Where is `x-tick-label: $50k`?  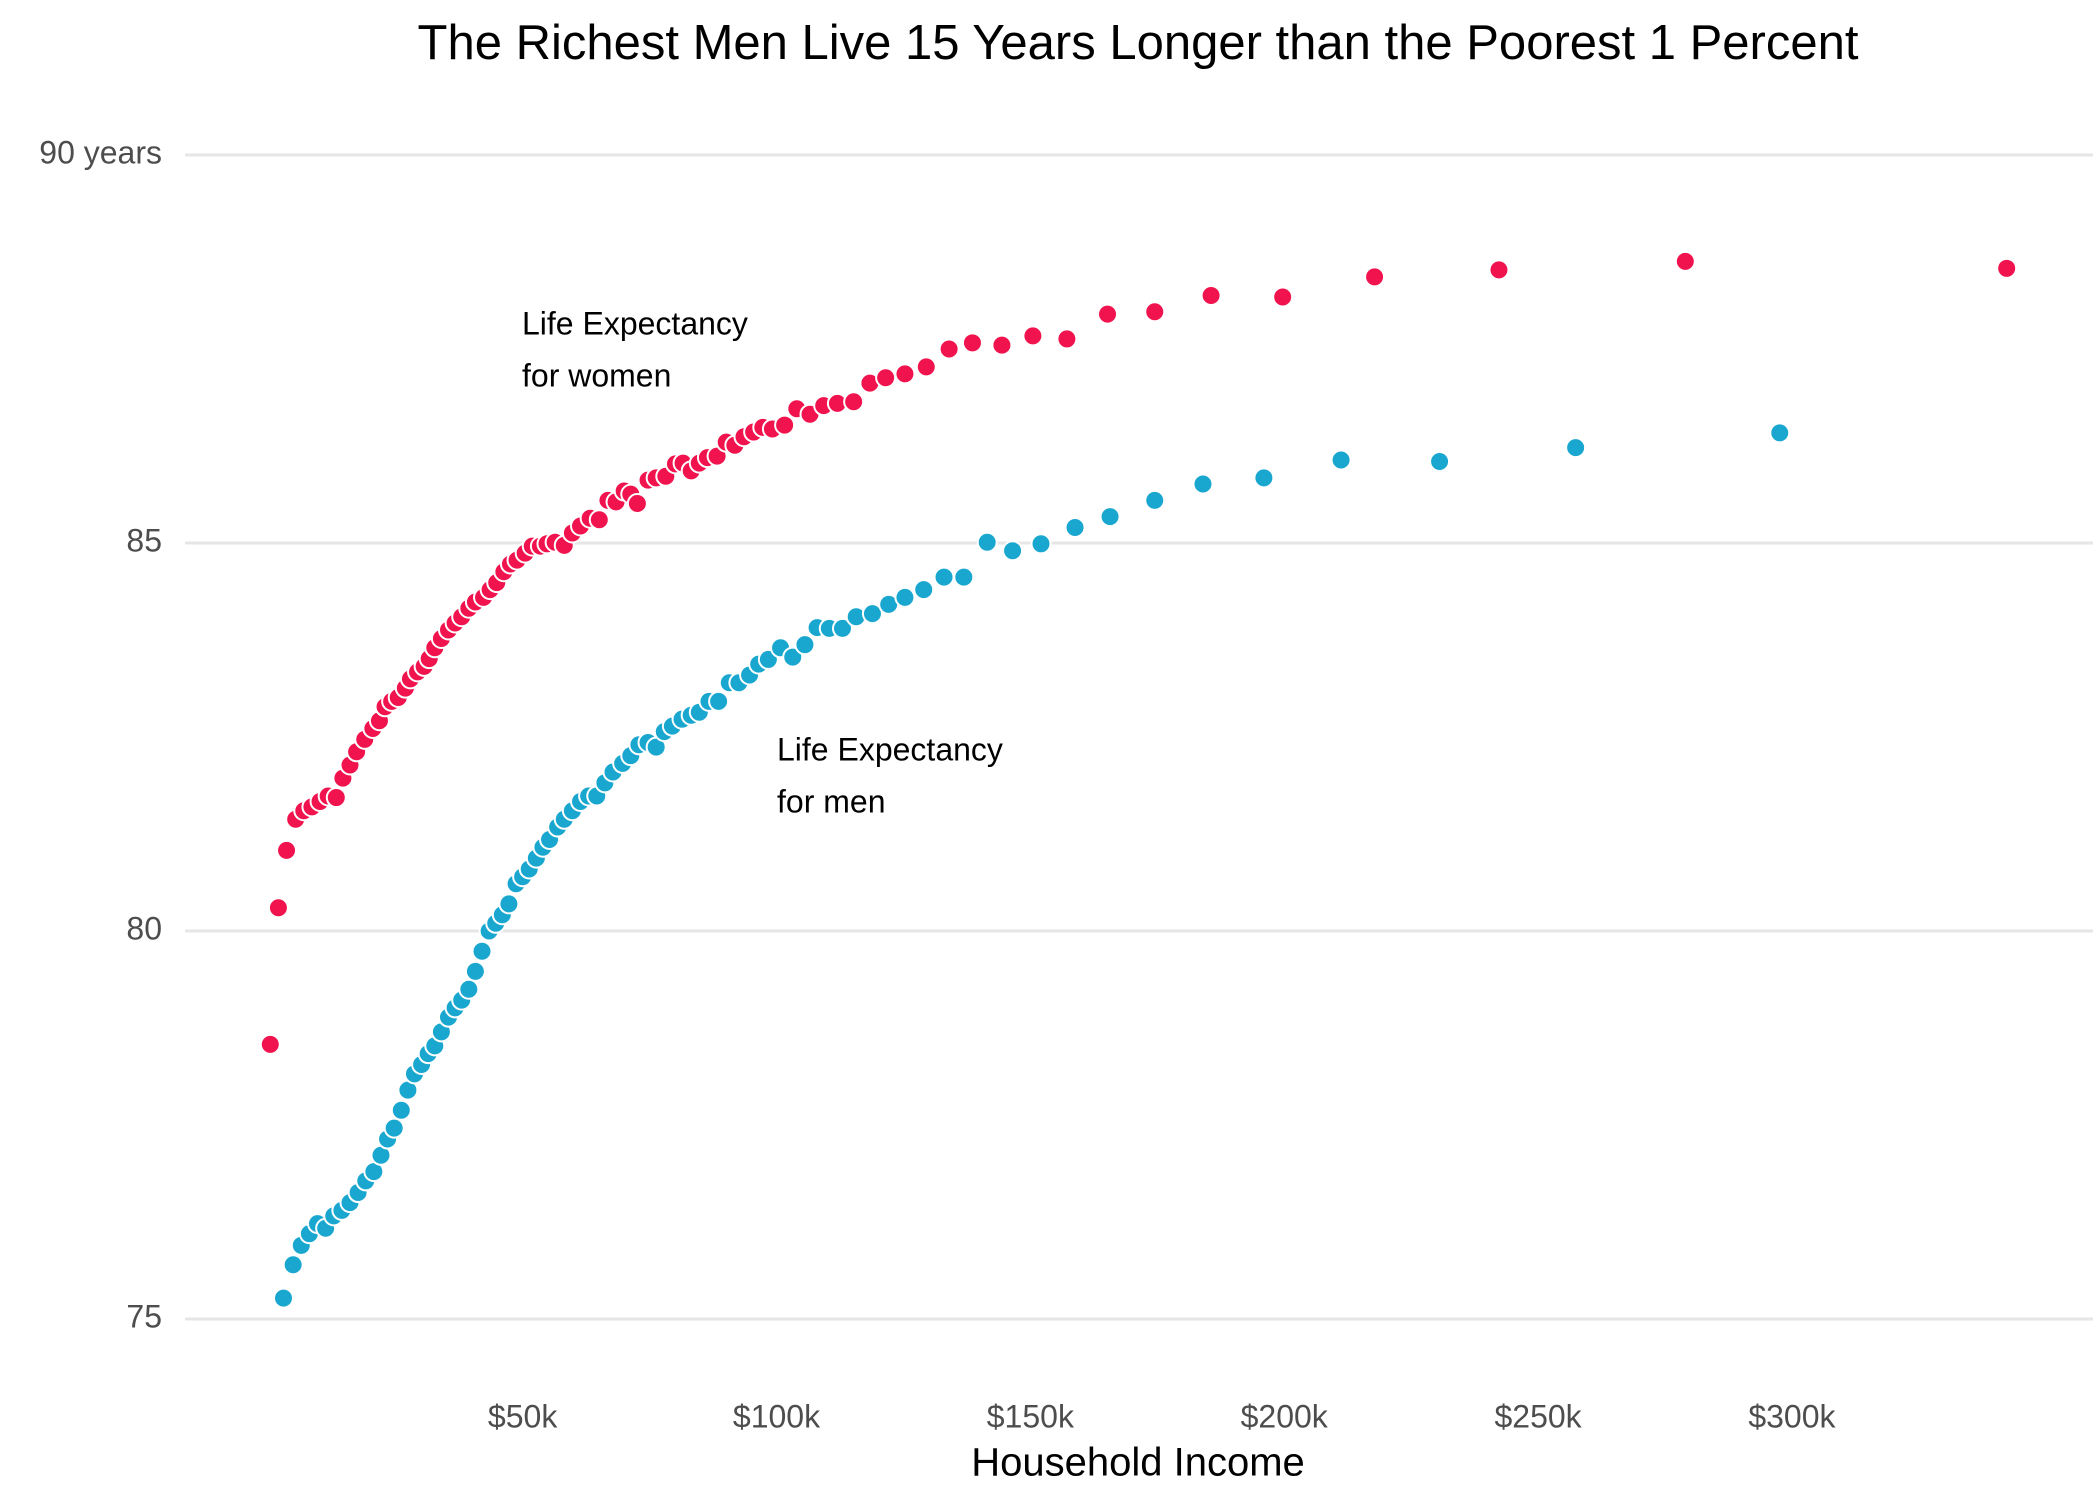
x-tick-label: $50k is located at coordinates (523, 1416).